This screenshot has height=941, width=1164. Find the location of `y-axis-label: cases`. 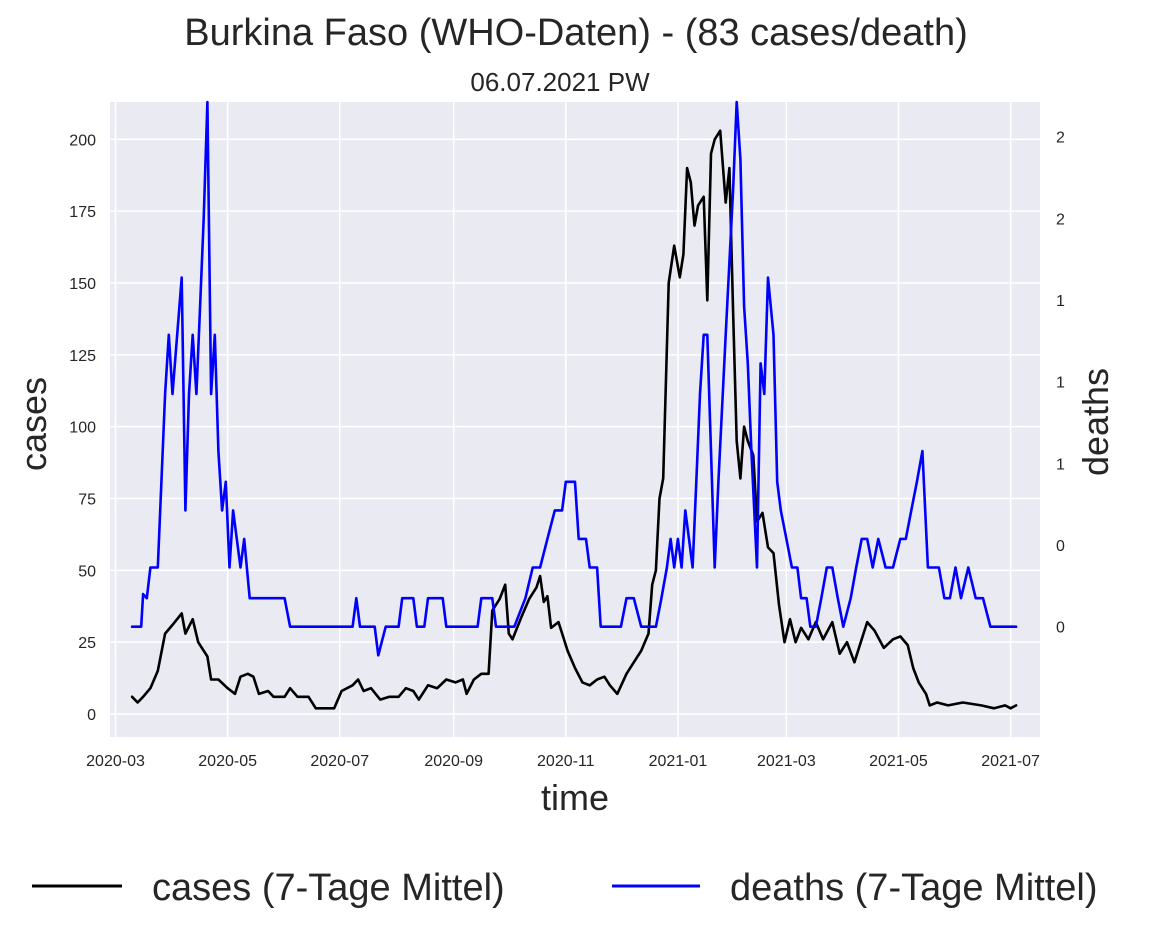

y-axis-label: cases is located at coordinates (33, 424).